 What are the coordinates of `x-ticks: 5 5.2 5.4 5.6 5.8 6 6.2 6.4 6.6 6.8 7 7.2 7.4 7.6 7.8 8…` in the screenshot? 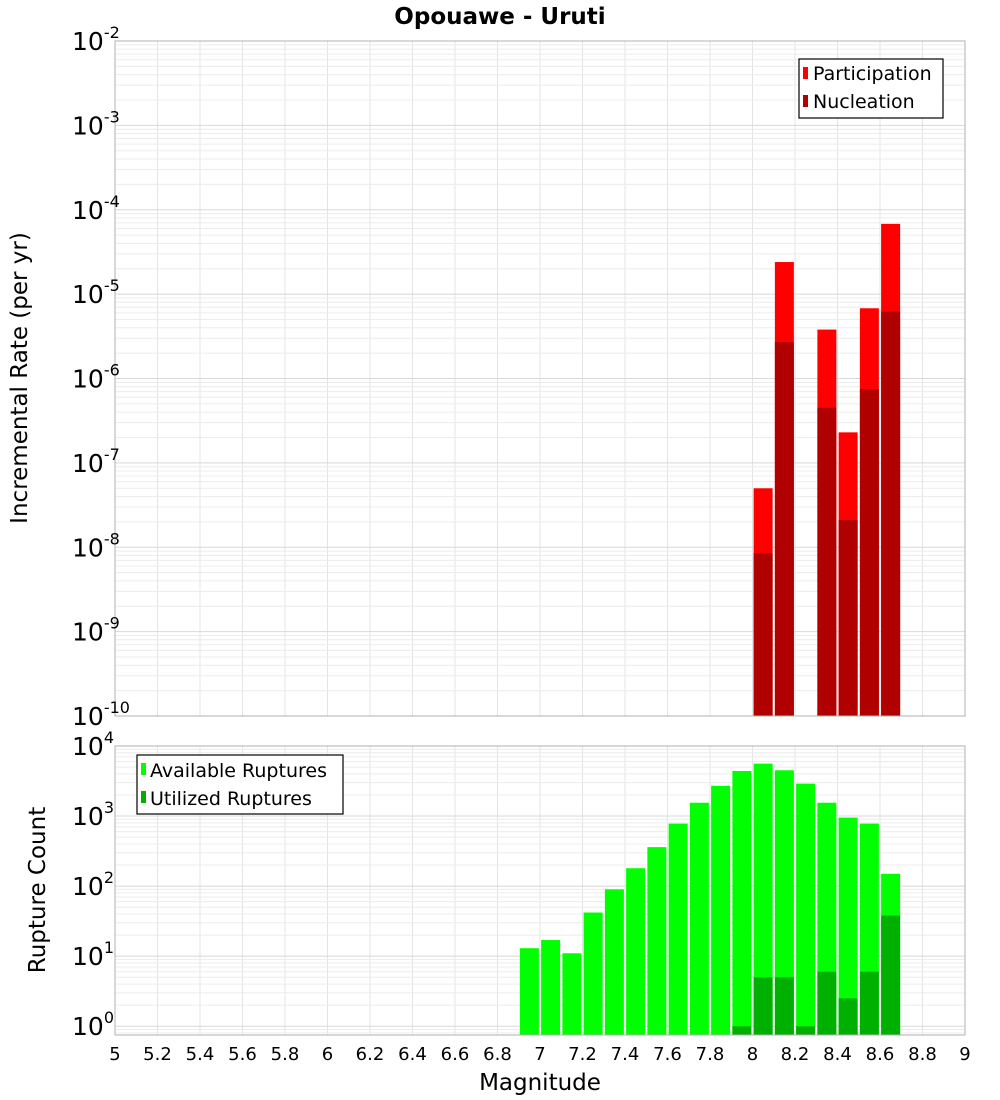 It's located at (539, 1054).